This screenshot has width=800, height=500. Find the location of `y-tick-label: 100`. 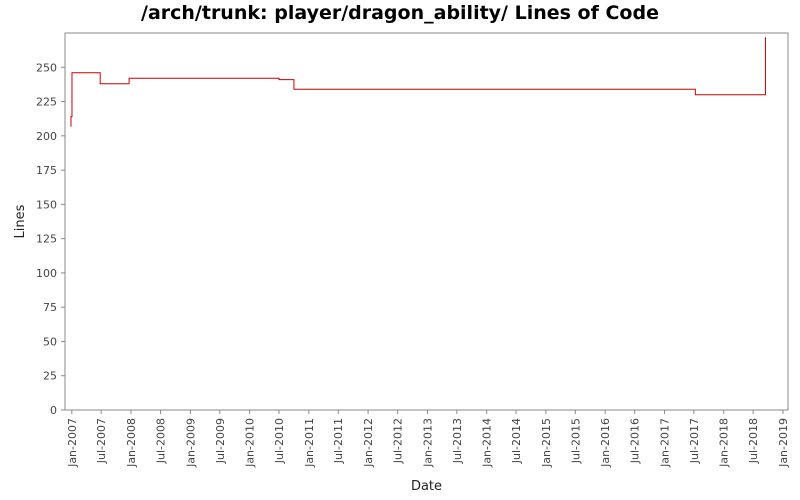

y-tick-label: 100 is located at coordinates (46, 273).